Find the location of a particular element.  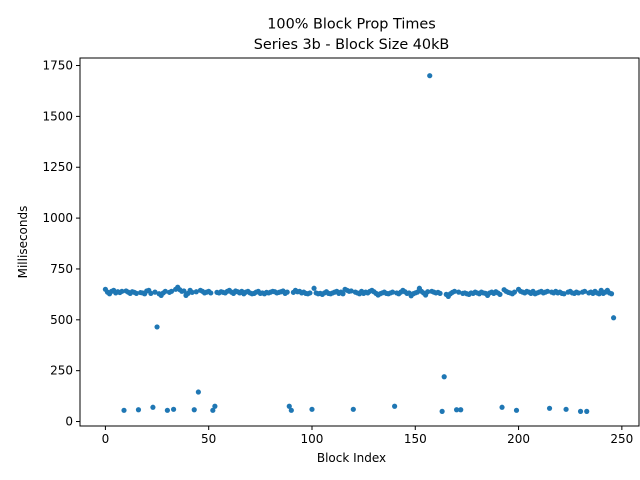

y-tick-label: 1750 is located at coordinates (57, 66).